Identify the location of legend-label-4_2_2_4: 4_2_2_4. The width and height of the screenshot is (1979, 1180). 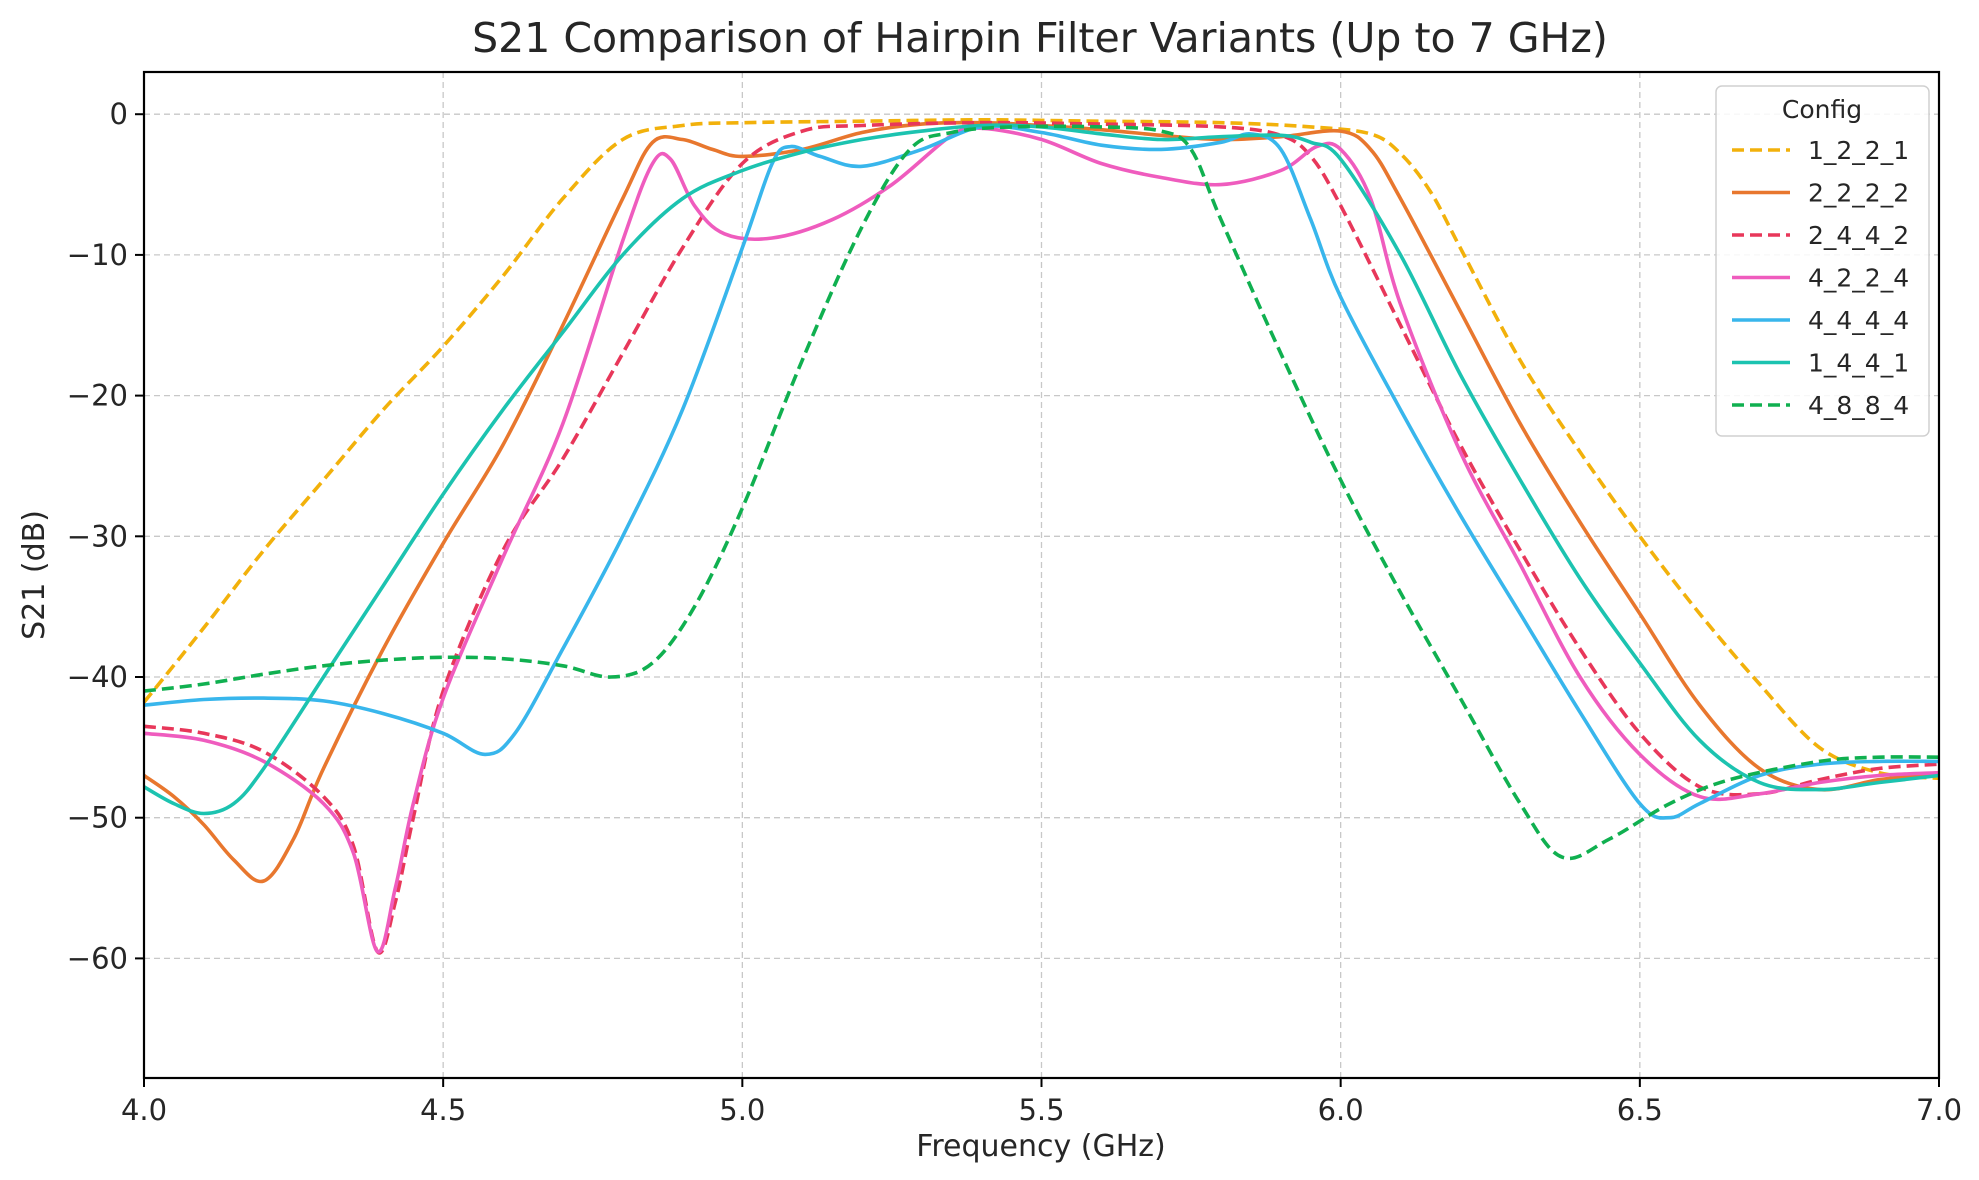
(1858, 278).